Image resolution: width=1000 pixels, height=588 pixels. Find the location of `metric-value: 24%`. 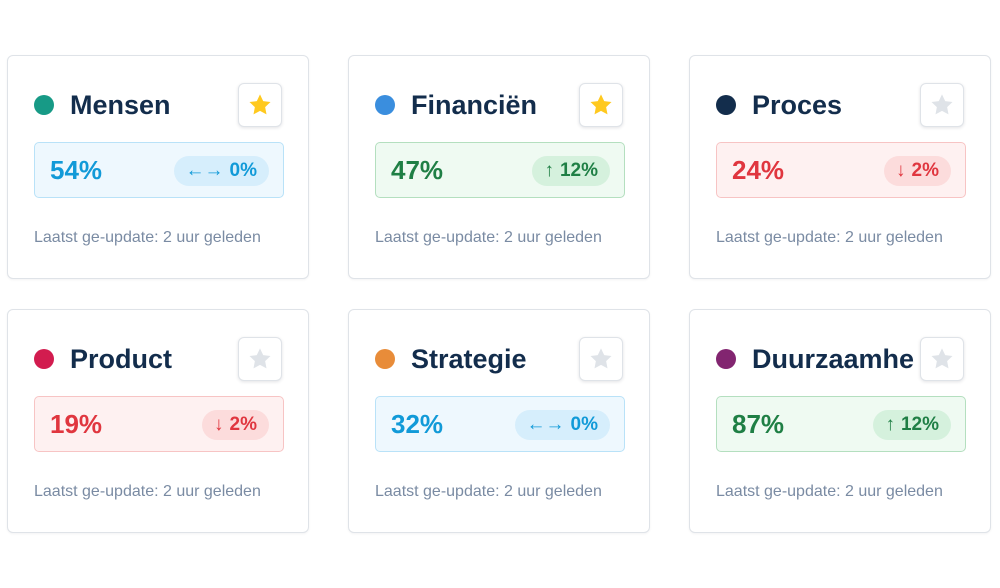

metric-value: 24% is located at coordinates (758, 170).